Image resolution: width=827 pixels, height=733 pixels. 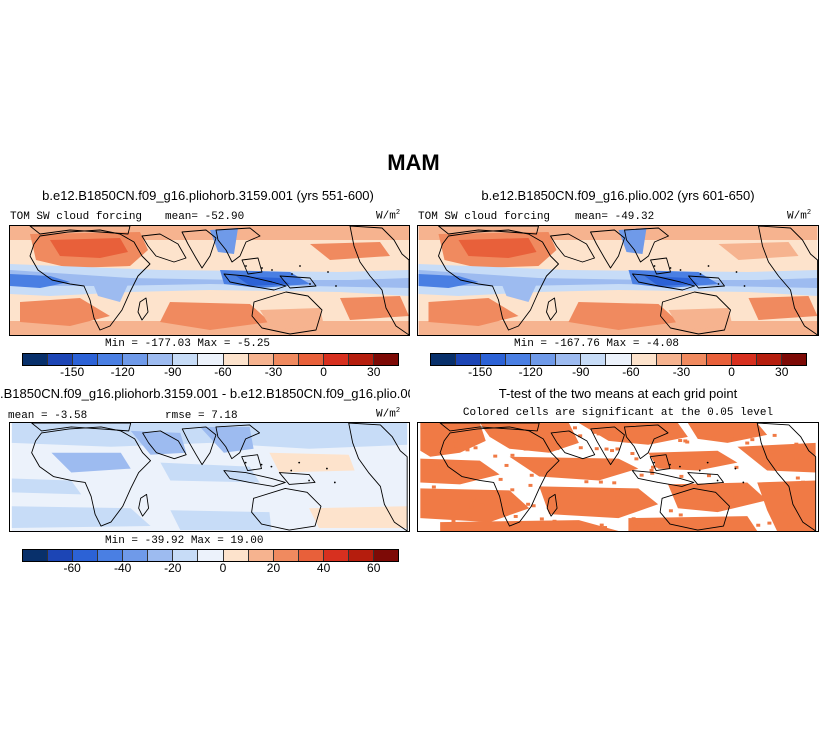 What do you see at coordinates (358, 517) in the screenshot?
I see `south-pacific-positive` at bounding box center [358, 517].